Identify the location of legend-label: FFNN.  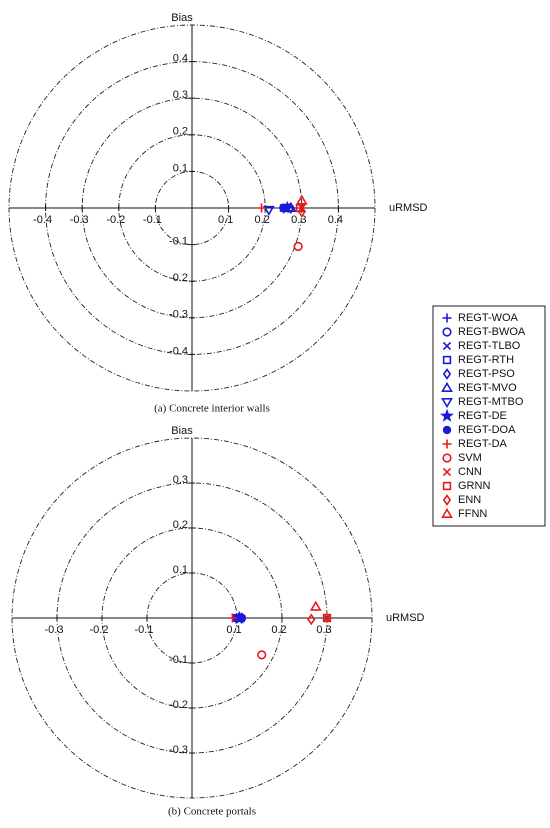
(472, 514).